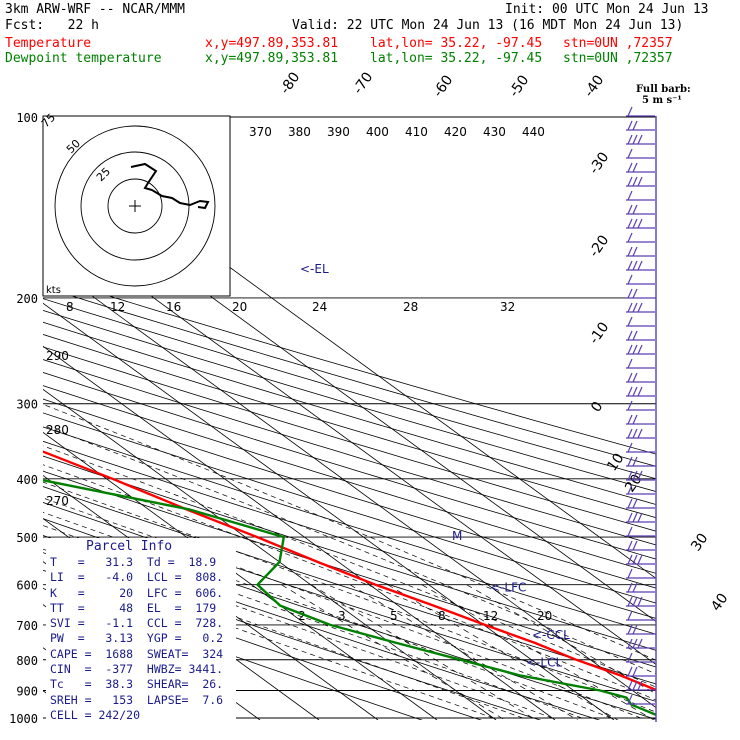 The height and width of the screenshot is (740, 740). Describe the element at coordinates (57, 356) in the screenshot. I see `theta-label: 290` at that location.